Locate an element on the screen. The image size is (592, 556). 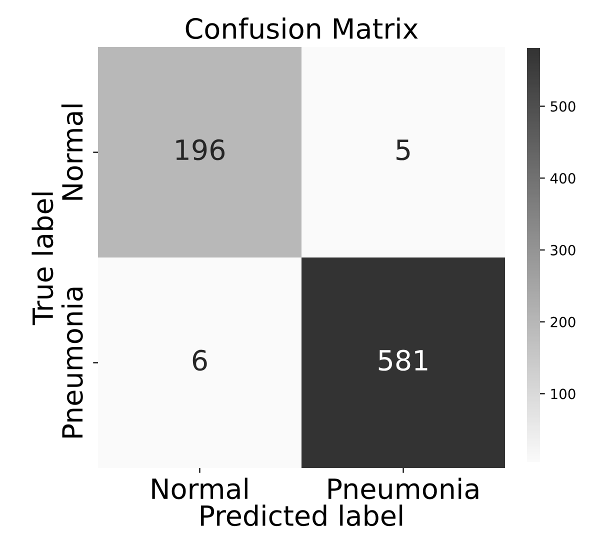
data-label: 5 is located at coordinates (403, 150).